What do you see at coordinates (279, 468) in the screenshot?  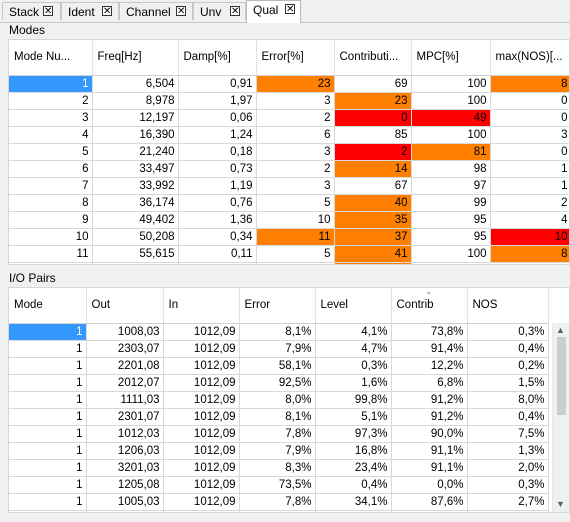 I see `table-row: 1 3201,03 1012,09 8,3% 23,4% 91,1% 2,0%` at bounding box center [279, 468].